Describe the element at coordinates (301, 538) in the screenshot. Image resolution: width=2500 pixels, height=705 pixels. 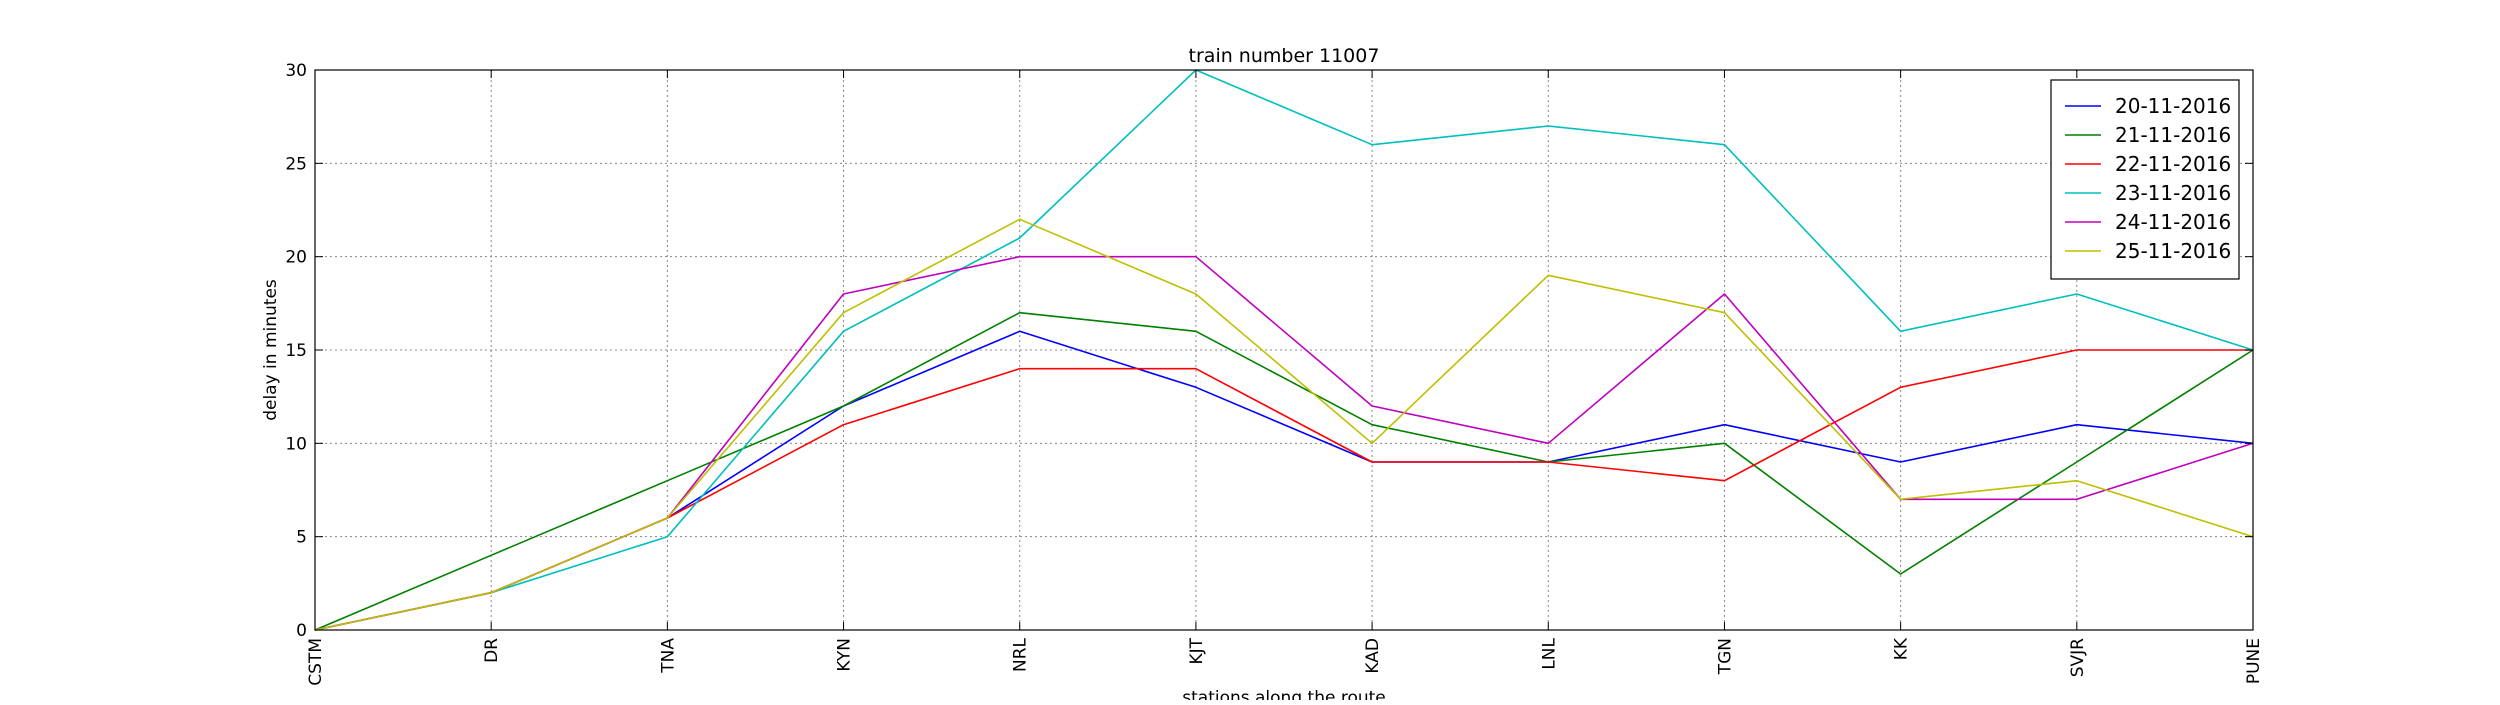
I see `y-tick-label: 5` at that location.